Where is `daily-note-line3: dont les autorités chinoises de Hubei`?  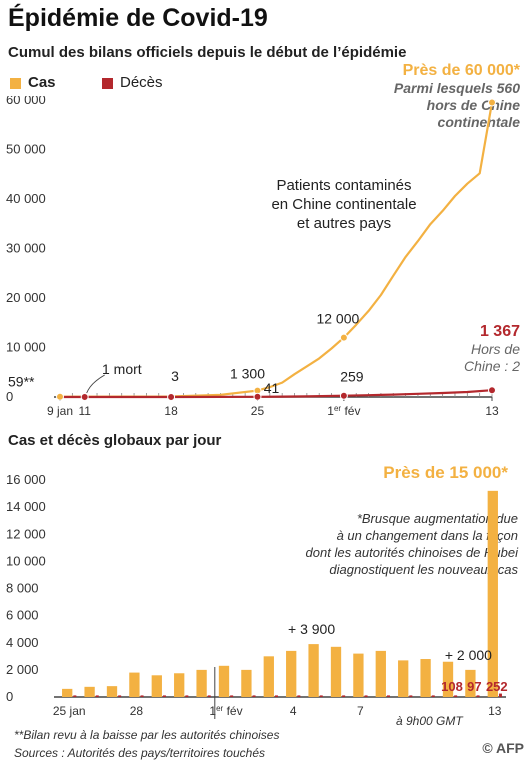 daily-note-line3: dont les autorités chinoises de Hubei is located at coordinates (411, 552).